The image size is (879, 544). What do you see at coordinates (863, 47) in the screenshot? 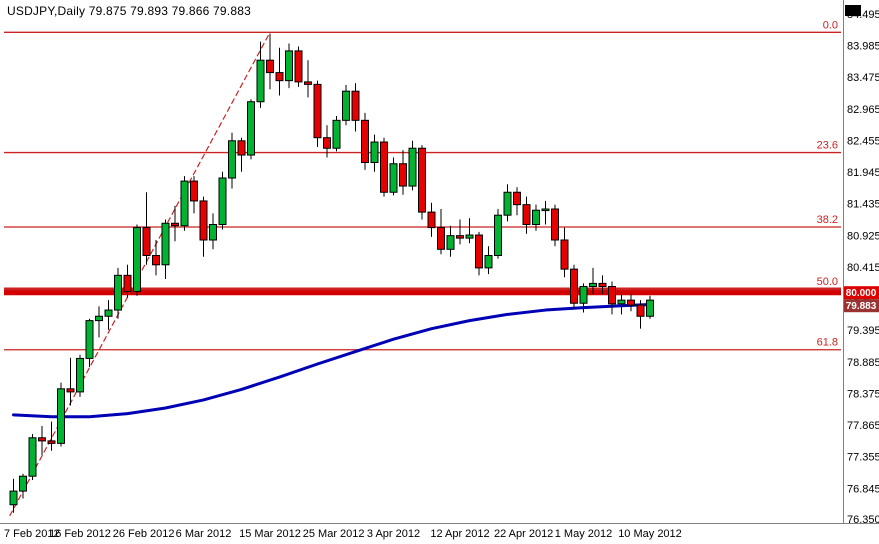
I see `price-axis-label: 83.985` at bounding box center [863, 47].